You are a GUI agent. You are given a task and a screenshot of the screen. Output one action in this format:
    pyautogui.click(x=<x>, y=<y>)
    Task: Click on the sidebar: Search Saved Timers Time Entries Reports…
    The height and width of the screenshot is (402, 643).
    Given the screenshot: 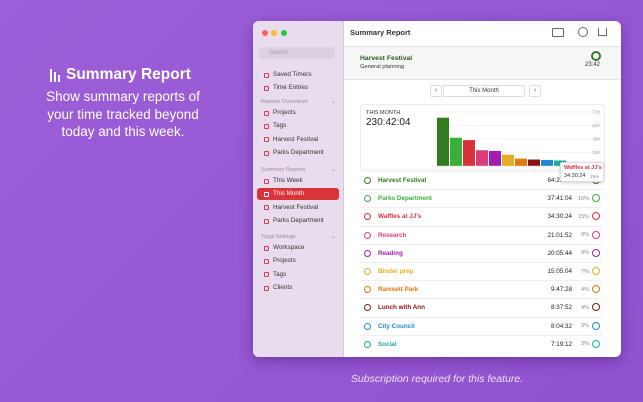 What is the action you would take?
    pyautogui.click(x=298, y=189)
    